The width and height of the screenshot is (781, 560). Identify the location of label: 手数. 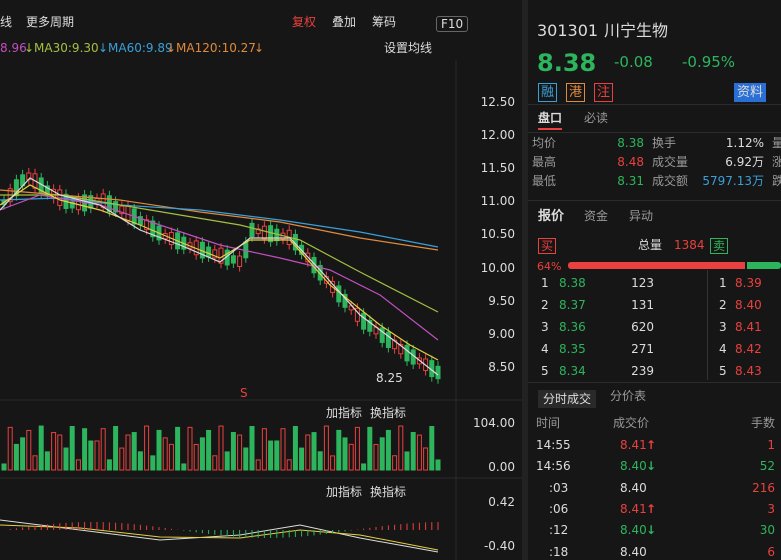
(762, 423).